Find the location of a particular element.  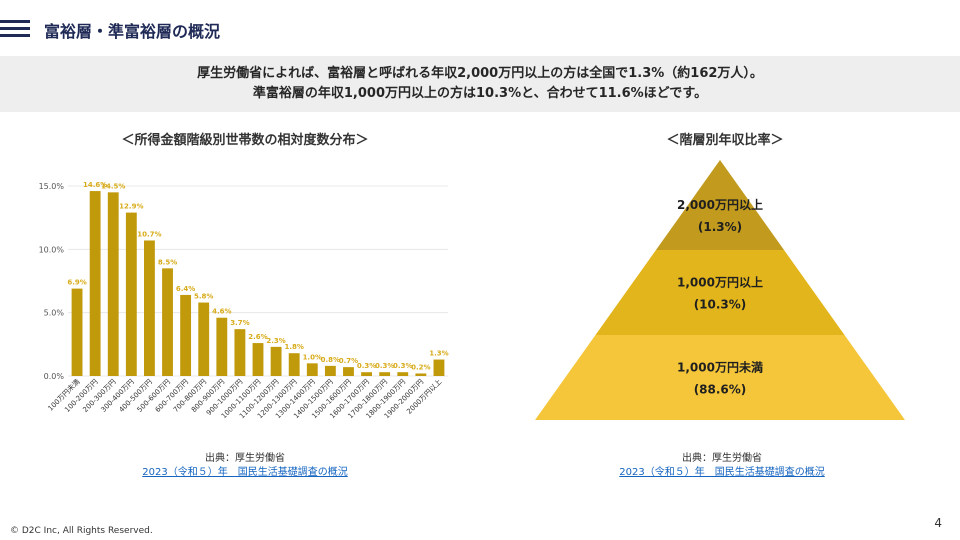

pyramid-tier-label: 2,000万円以上 is located at coordinates (720, 204).